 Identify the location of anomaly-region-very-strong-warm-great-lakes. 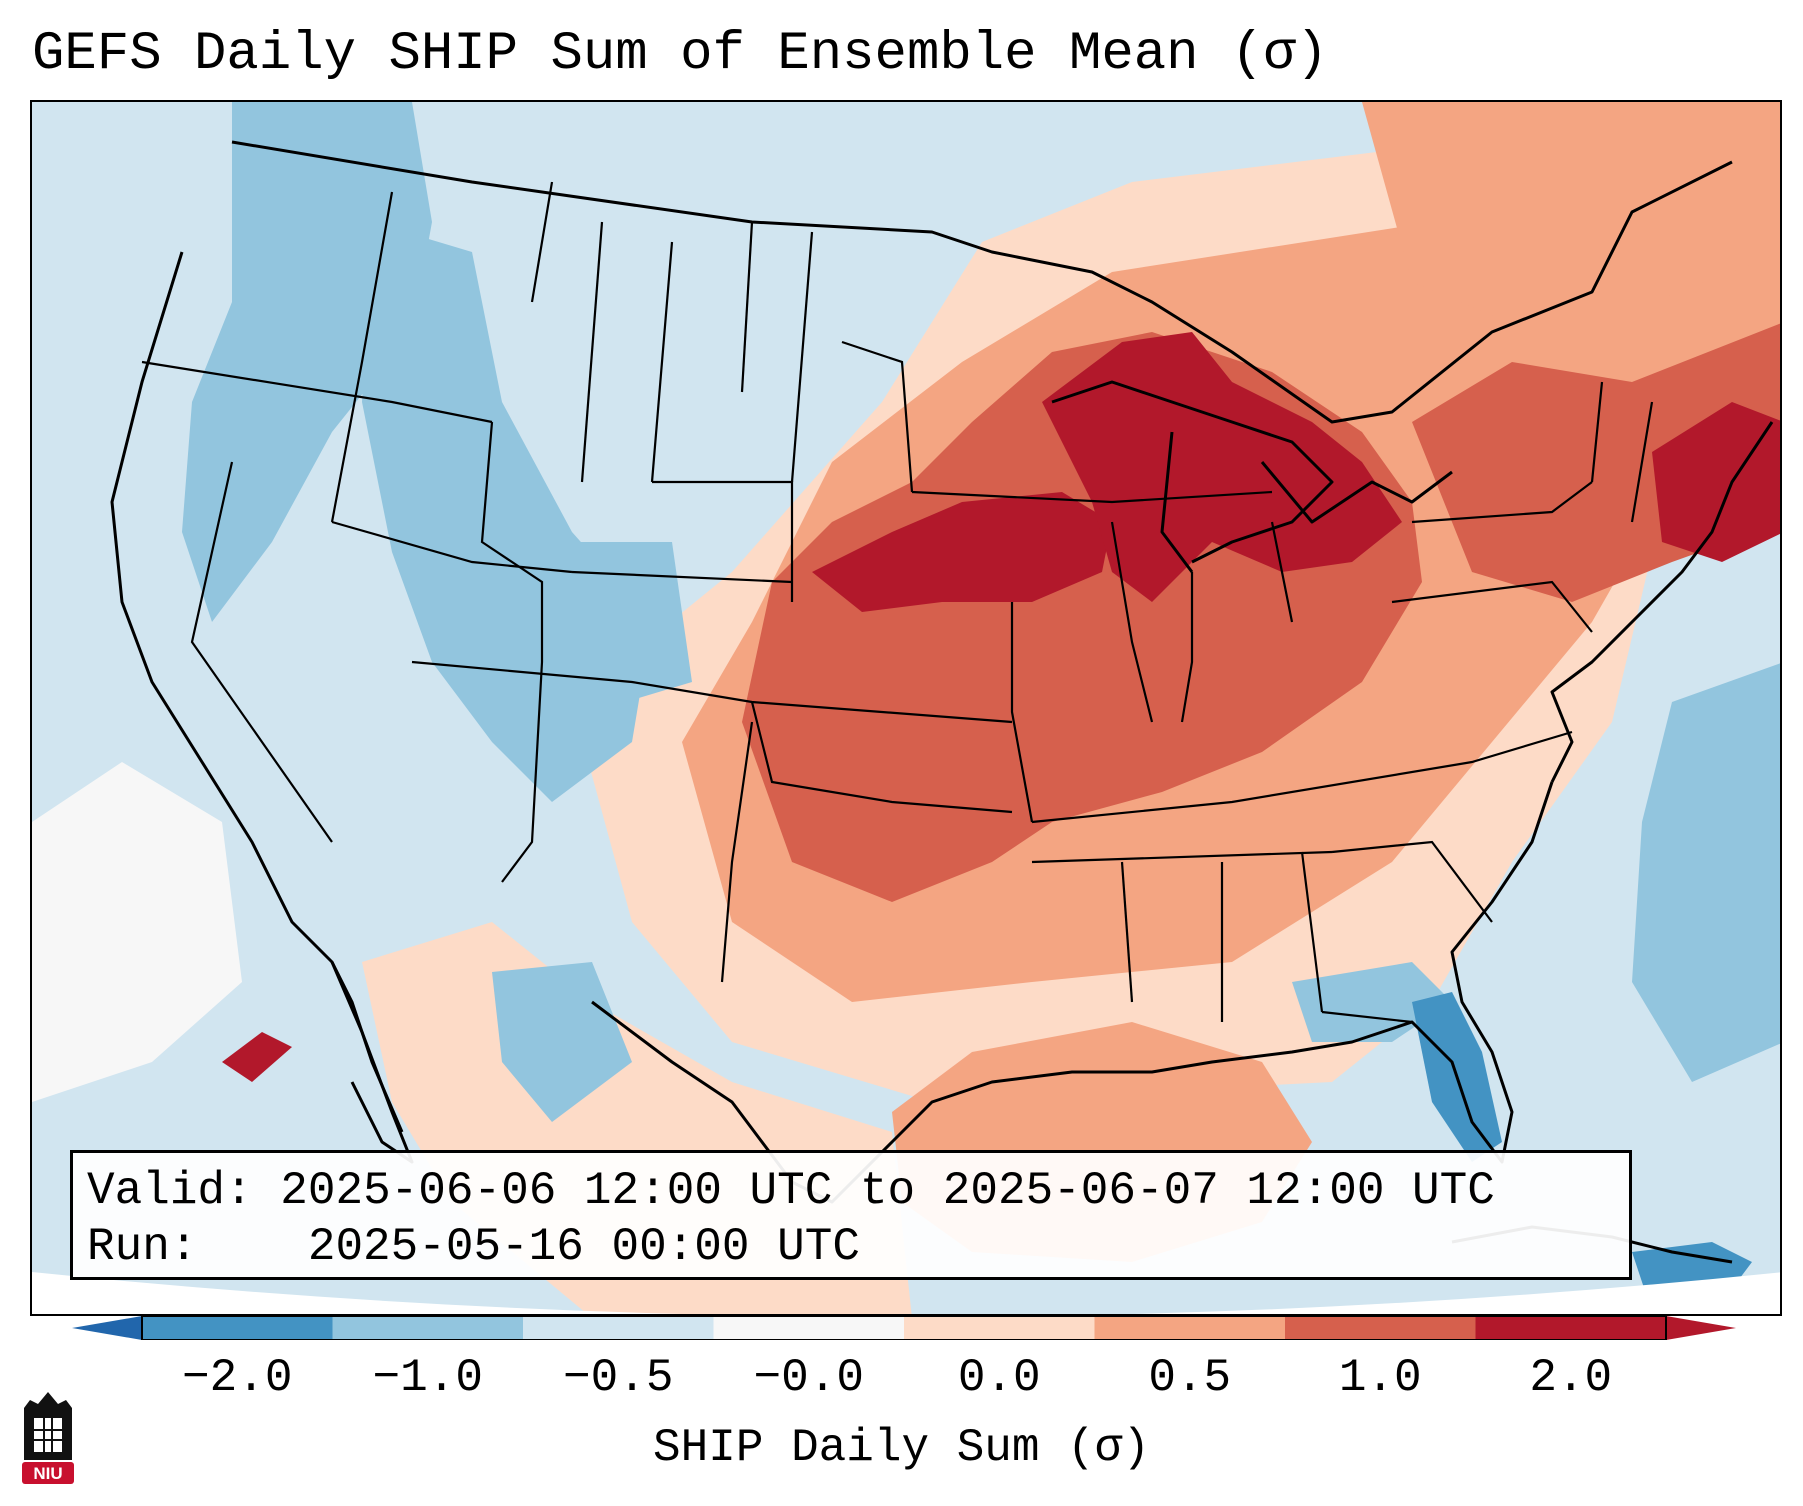
(1222, 467).